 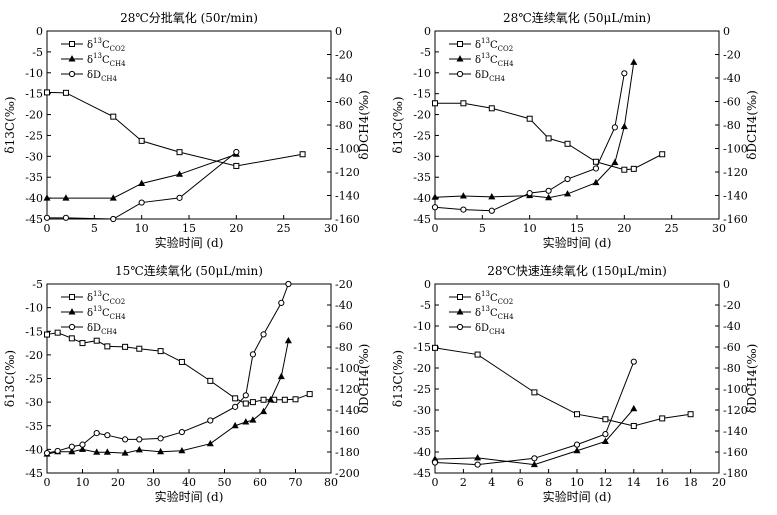 What do you see at coordinates (189, 270) in the screenshot?
I see `chart-title: 15℃连续氧化 (50μL/min)` at bounding box center [189, 270].